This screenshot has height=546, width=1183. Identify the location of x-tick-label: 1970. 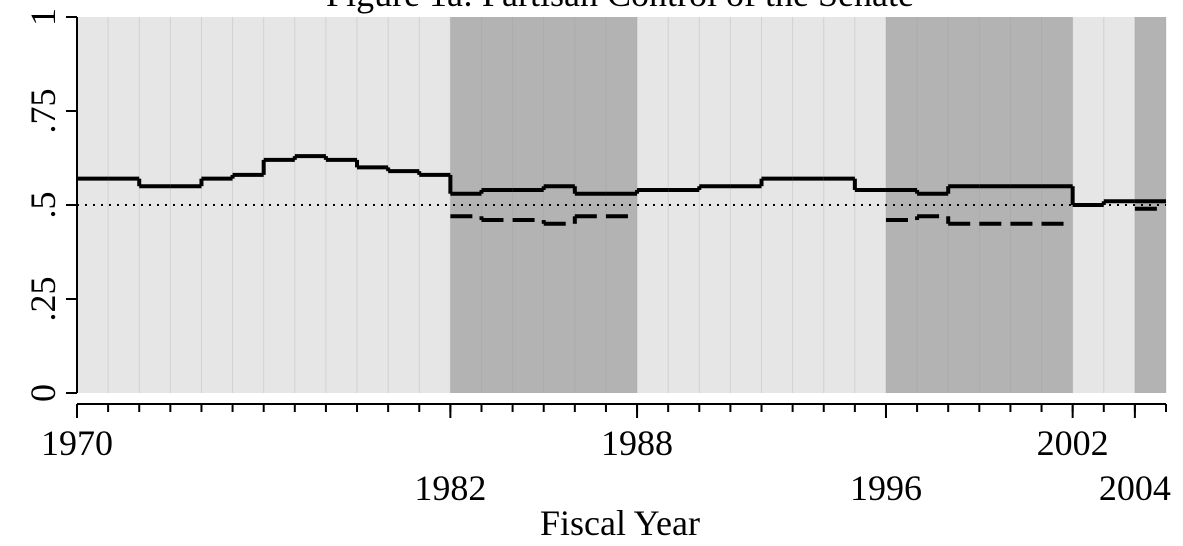
(77, 443).